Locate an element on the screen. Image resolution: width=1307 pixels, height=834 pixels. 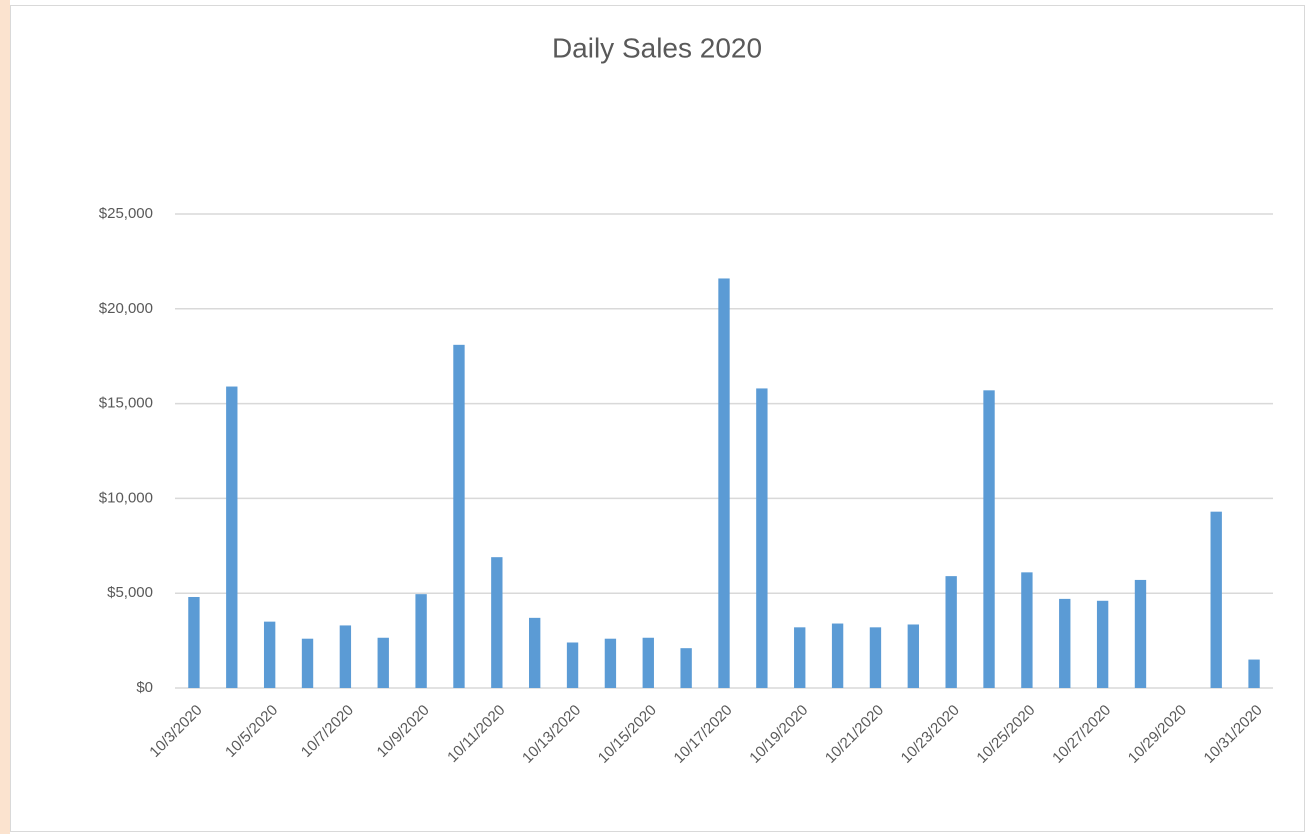
y-tick-label: $20,000 is located at coordinates (126, 308).